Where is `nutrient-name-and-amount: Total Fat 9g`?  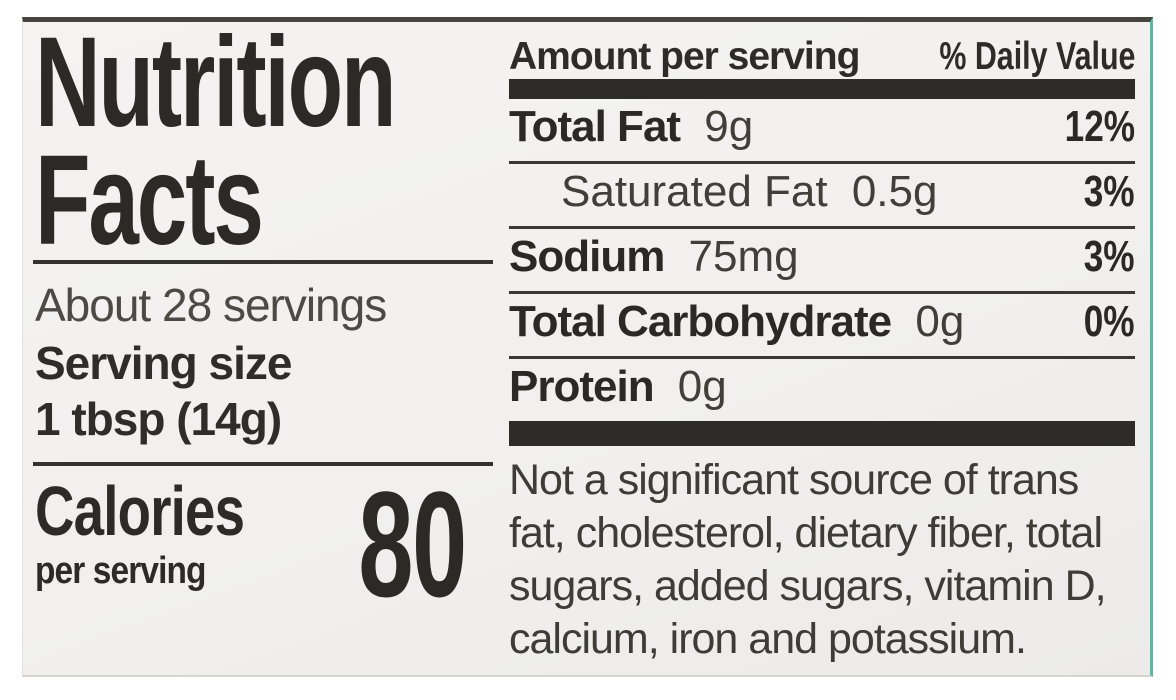
nutrient-name-and-amount: Total Fat 9g is located at coordinates (631, 127).